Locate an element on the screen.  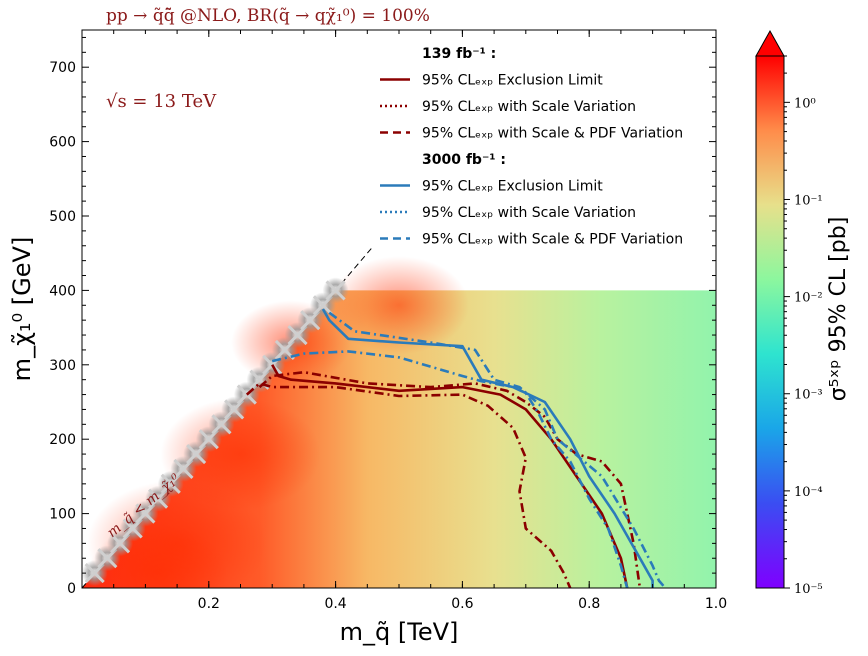
y-tick-label: 0 is located at coordinates (71, 589).